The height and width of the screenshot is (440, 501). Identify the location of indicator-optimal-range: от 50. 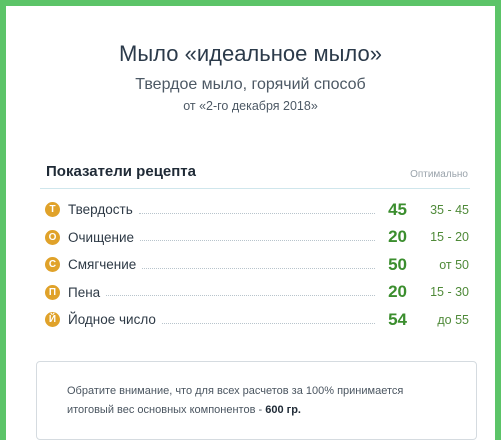
(454, 264).